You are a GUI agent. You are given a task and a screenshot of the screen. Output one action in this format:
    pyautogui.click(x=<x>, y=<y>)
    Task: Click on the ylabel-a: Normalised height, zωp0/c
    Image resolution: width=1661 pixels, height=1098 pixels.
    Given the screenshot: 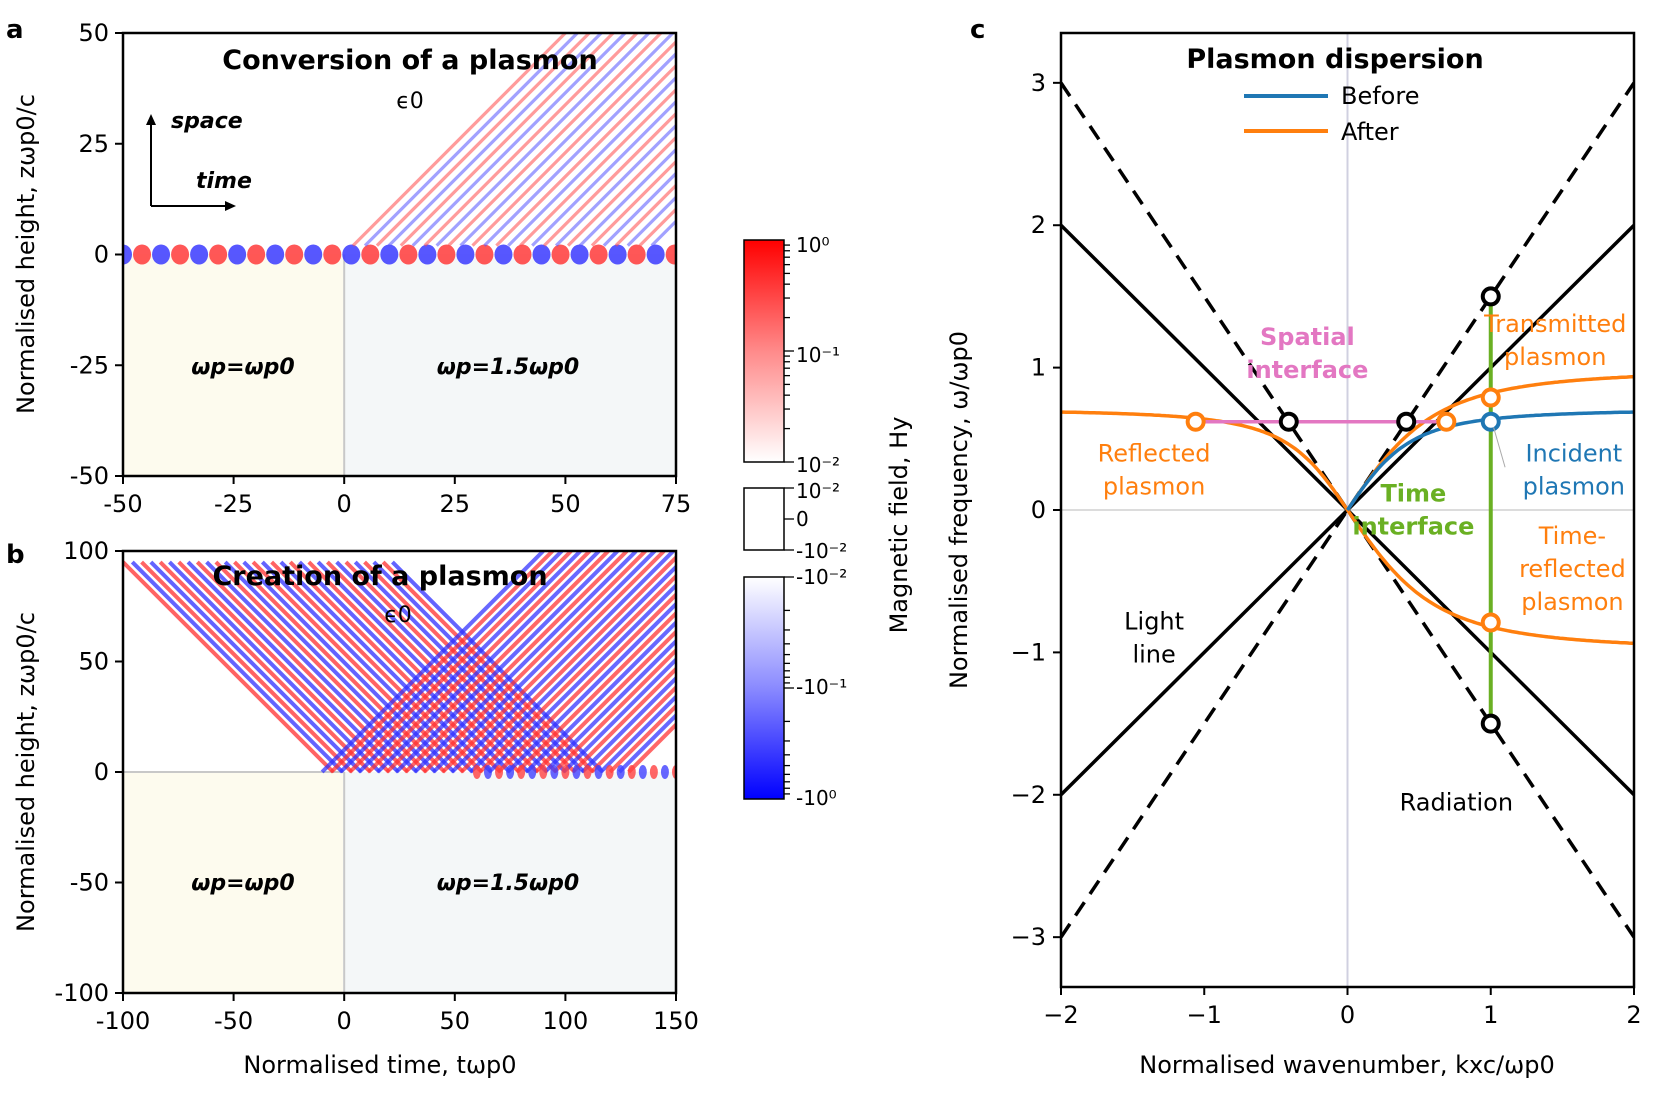 What is the action you would take?
    pyautogui.click(x=26, y=254)
    